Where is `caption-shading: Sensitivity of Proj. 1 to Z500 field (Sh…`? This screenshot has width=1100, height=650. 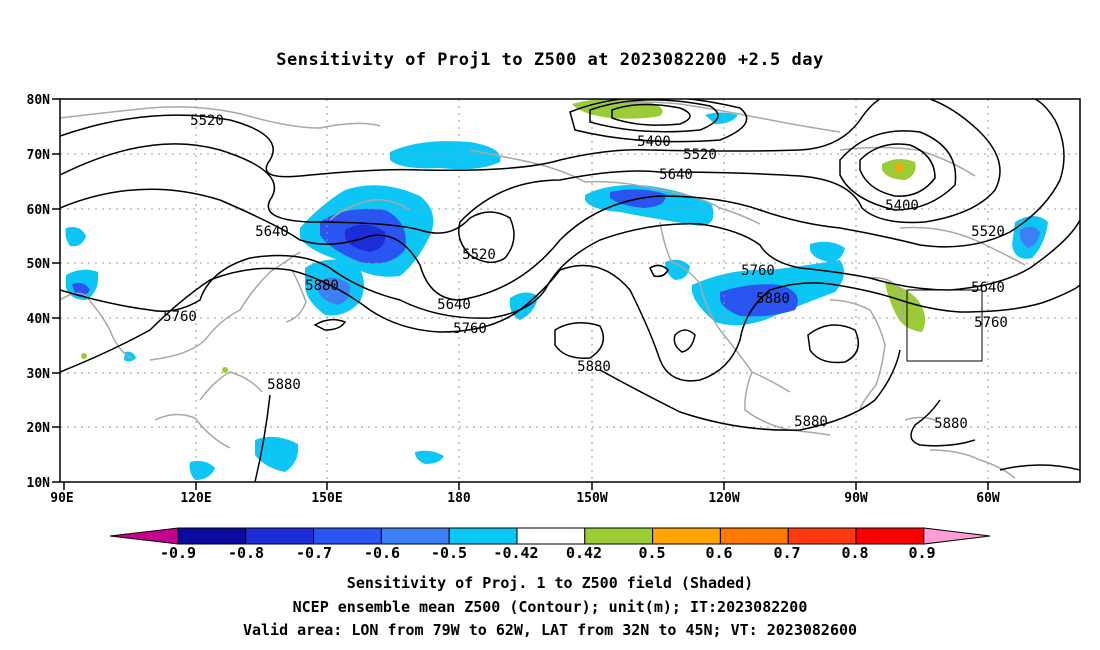
caption-shading: Sensitivity of Proj. 1 to Z500 field (Sh… is located at coordinates (550, 583).